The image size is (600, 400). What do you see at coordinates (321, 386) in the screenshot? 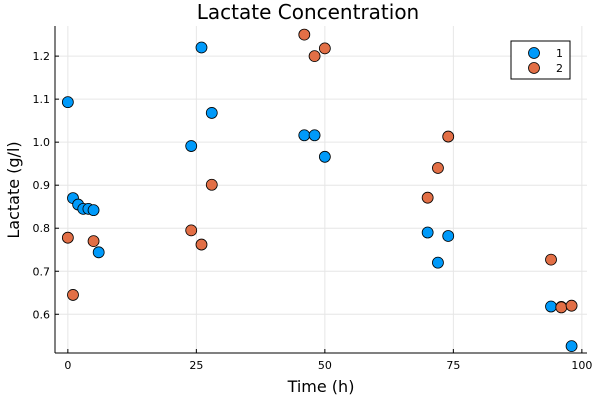
I see `x-axis-label: Time (h)` at bounding box center [321, 386].